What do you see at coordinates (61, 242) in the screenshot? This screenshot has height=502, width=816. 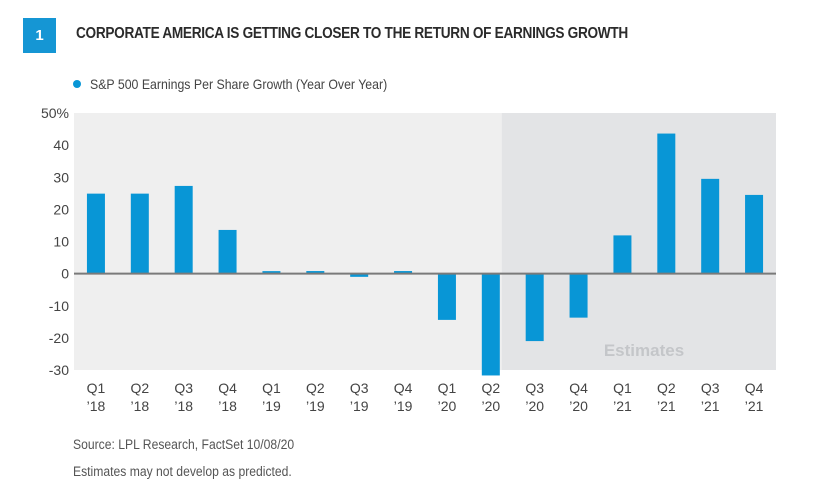 I see `y-tick-label: 10` at bounding box center [61, 242].